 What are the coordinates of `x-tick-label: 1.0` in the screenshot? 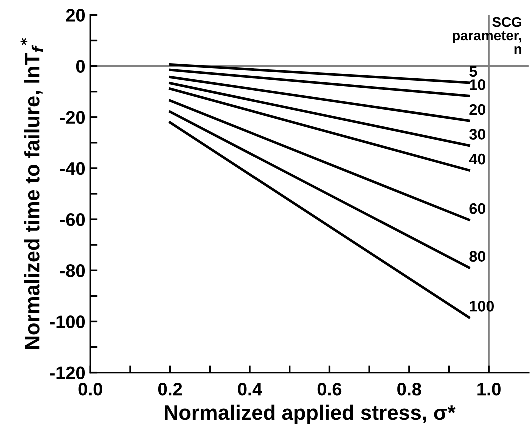 It's located at (489, 389).